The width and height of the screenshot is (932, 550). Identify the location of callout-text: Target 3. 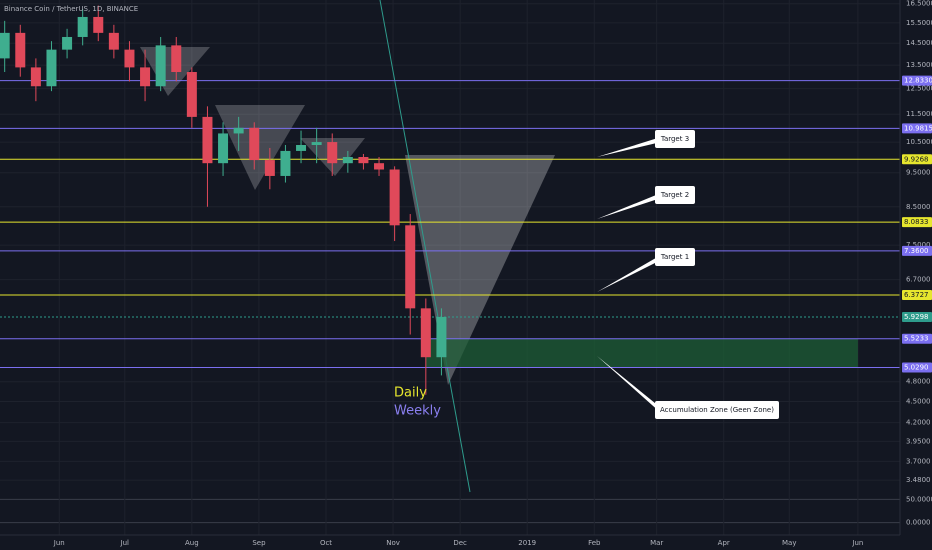
(674, 139).